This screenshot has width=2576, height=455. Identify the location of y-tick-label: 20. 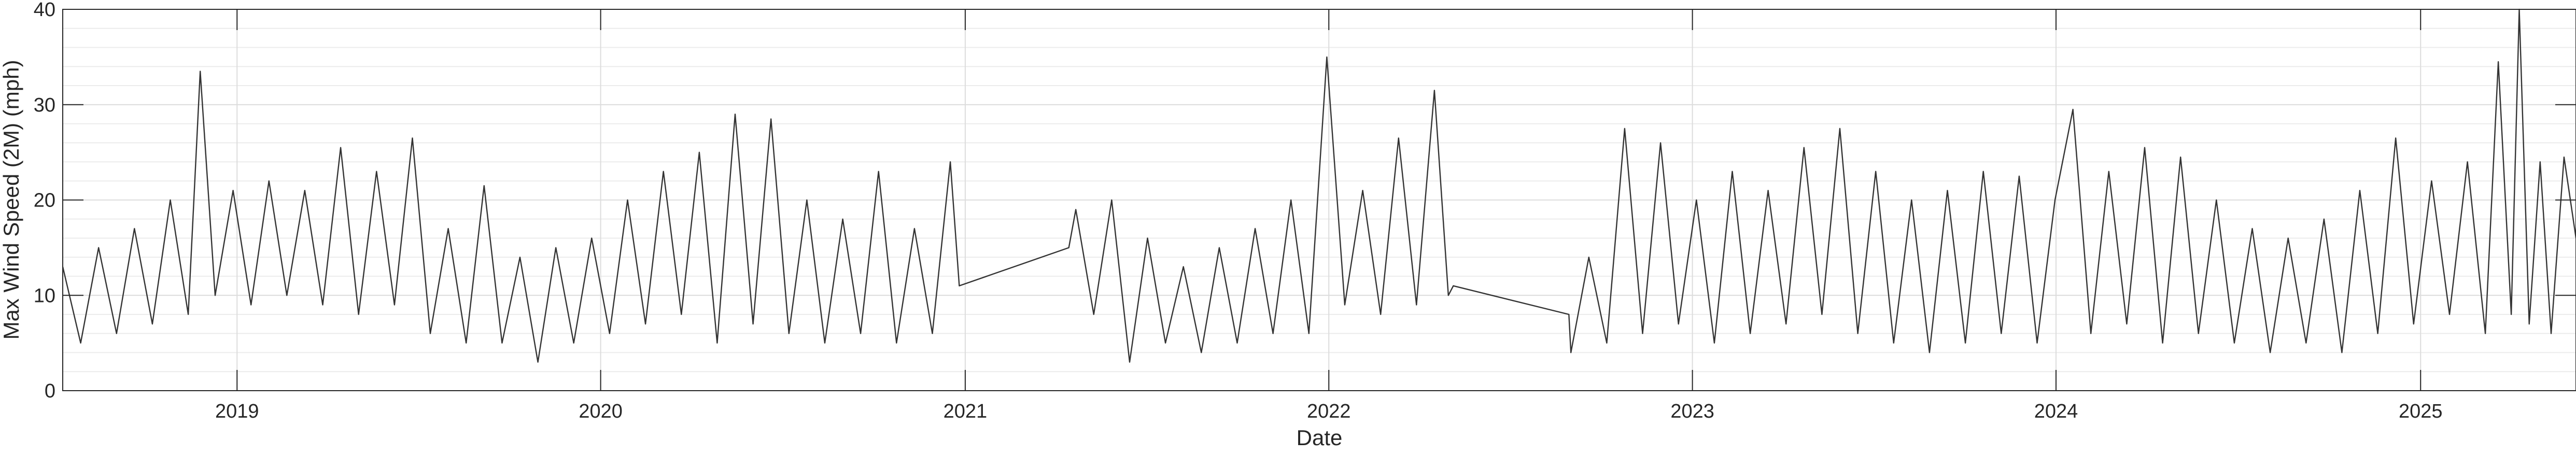
(44, 201).